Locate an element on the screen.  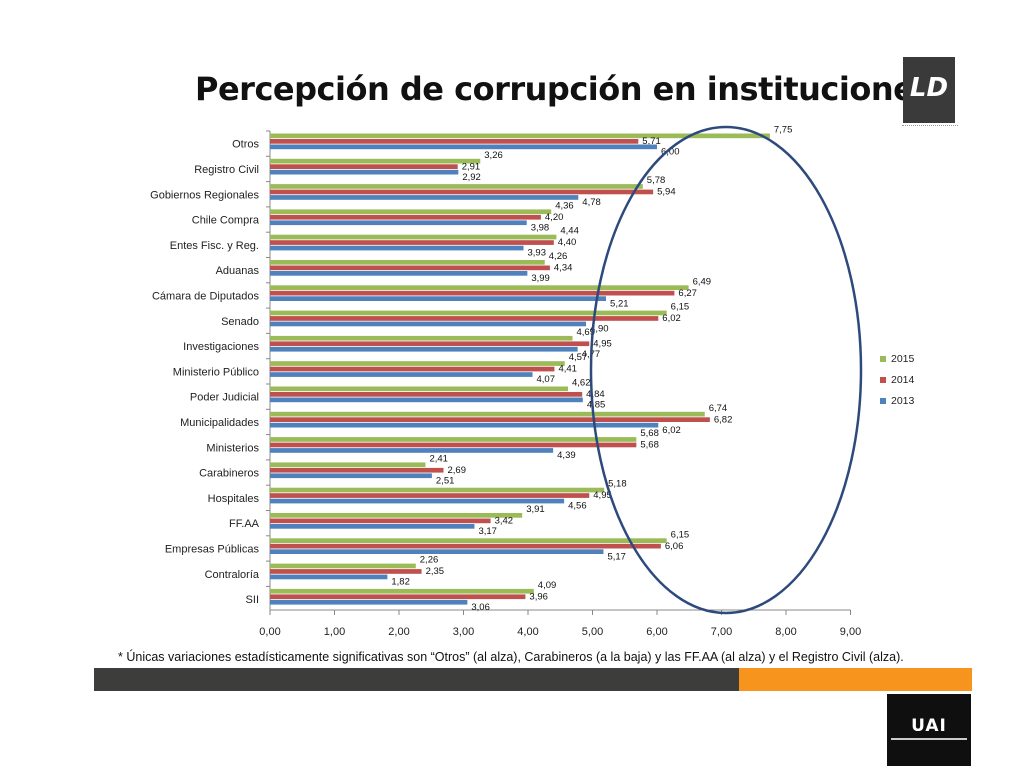
data-label-2015: 4,62 is located at coordinates (581, 383).